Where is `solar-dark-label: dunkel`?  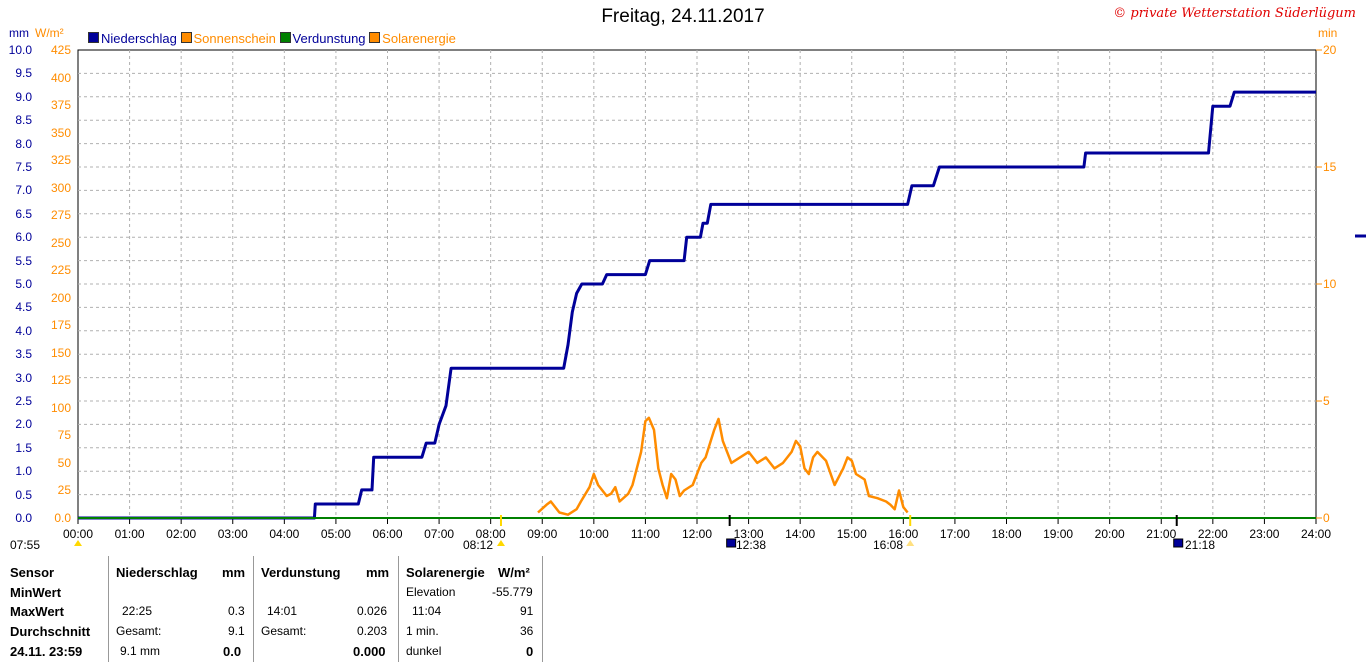 solar-dark-label: dunkel is located at coordinates (424, 651).